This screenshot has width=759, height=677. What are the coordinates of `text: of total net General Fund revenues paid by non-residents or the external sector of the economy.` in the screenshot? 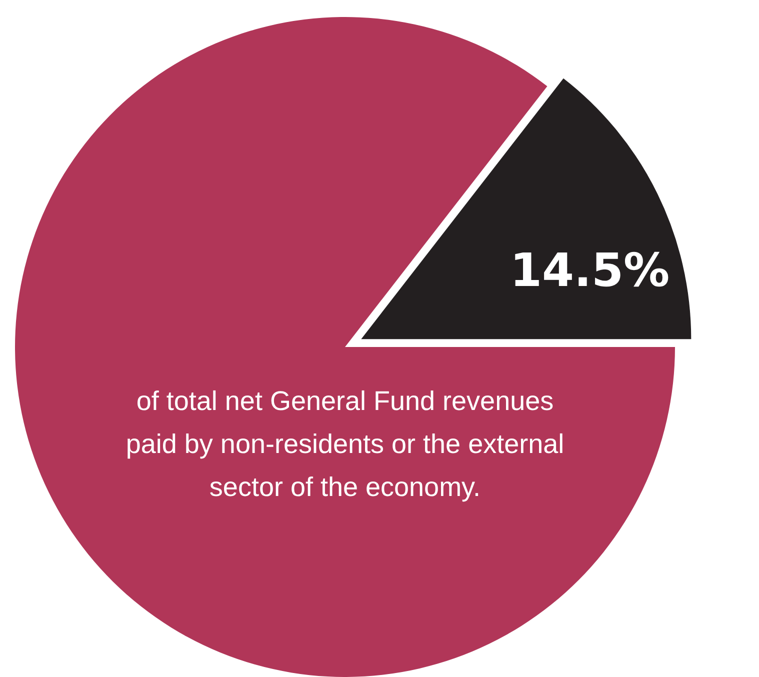 It's located at (345, 444).